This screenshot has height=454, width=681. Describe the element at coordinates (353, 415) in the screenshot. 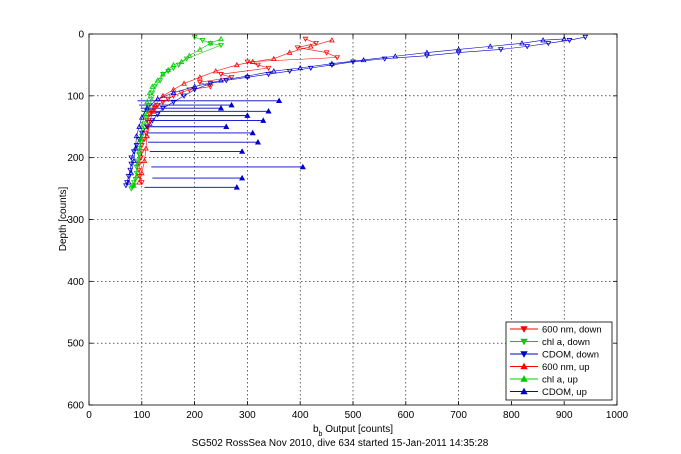

I see `x-tick-label: 500` at that location.